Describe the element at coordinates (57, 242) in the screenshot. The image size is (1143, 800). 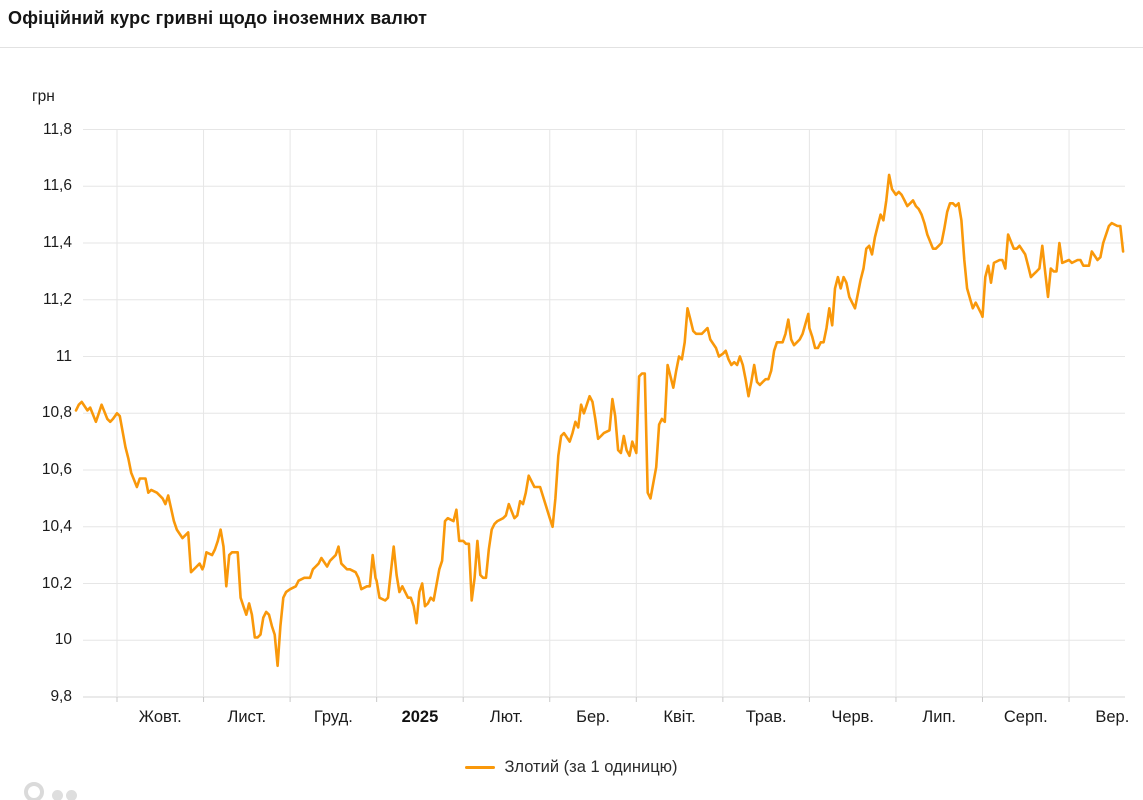
I see `y-tick-label: 11,4` at that location.